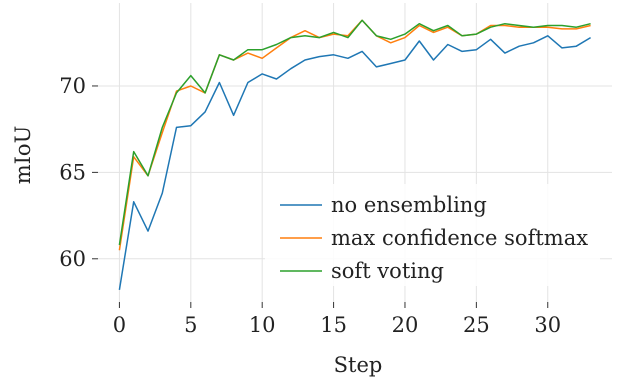 Image resolution: width=619 pixels, height=379 pixels. Describe the element at coordinates (72, 259) in the screenshot. I see `y-tick-label: 60` at that location.